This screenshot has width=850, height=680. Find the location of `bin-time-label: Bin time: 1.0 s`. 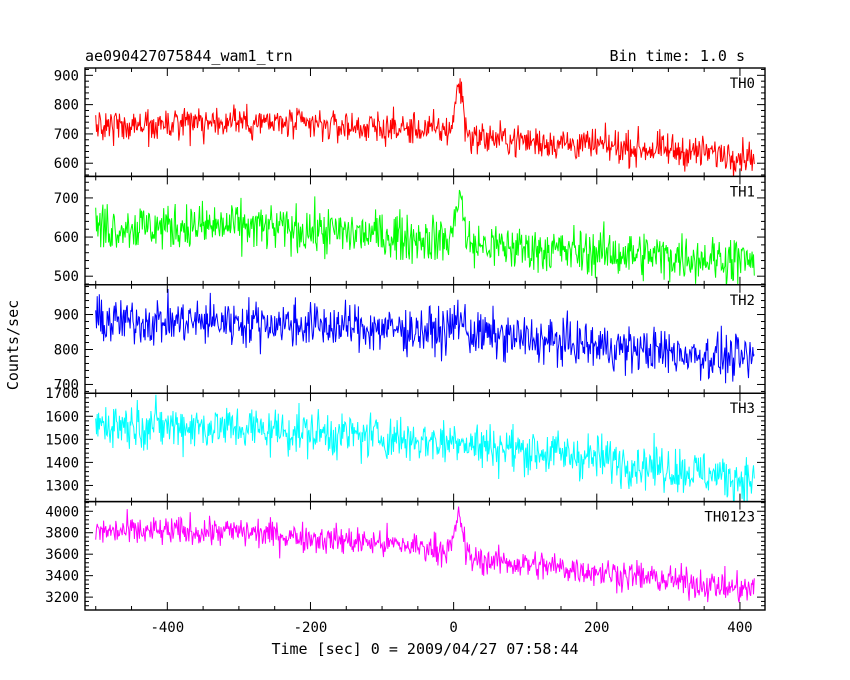

bin-time-label: Bin time: 1.0 s is located at coordinates (677, 56).